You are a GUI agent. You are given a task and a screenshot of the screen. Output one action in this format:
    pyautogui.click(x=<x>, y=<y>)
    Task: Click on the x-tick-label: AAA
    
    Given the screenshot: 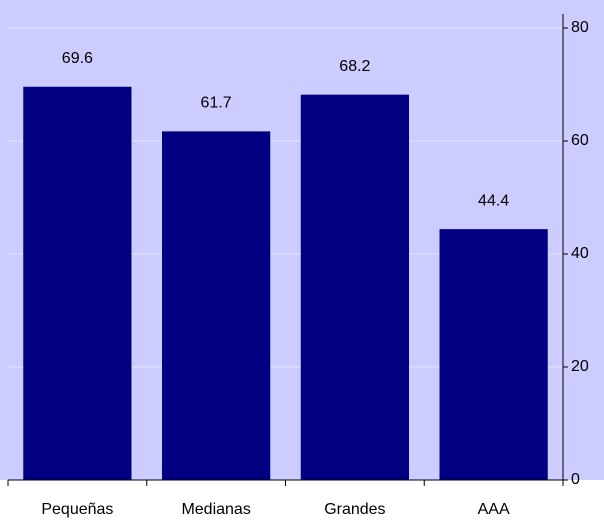 What is the action you would take?
    pyautogui.click(x=494, y=509)
    